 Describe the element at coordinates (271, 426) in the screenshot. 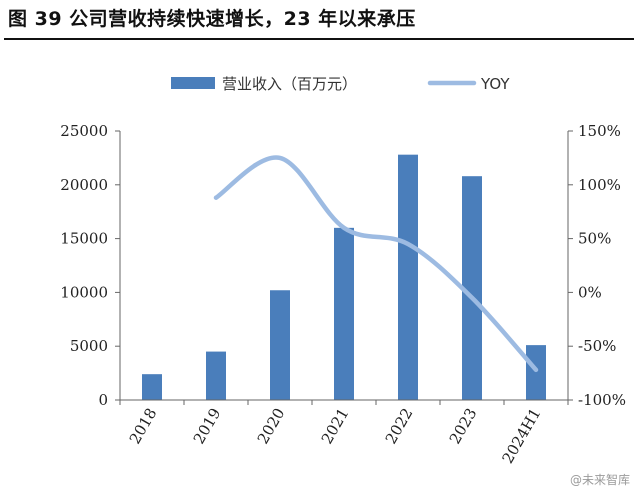

I see `x-tick-label: 2020` at that location.